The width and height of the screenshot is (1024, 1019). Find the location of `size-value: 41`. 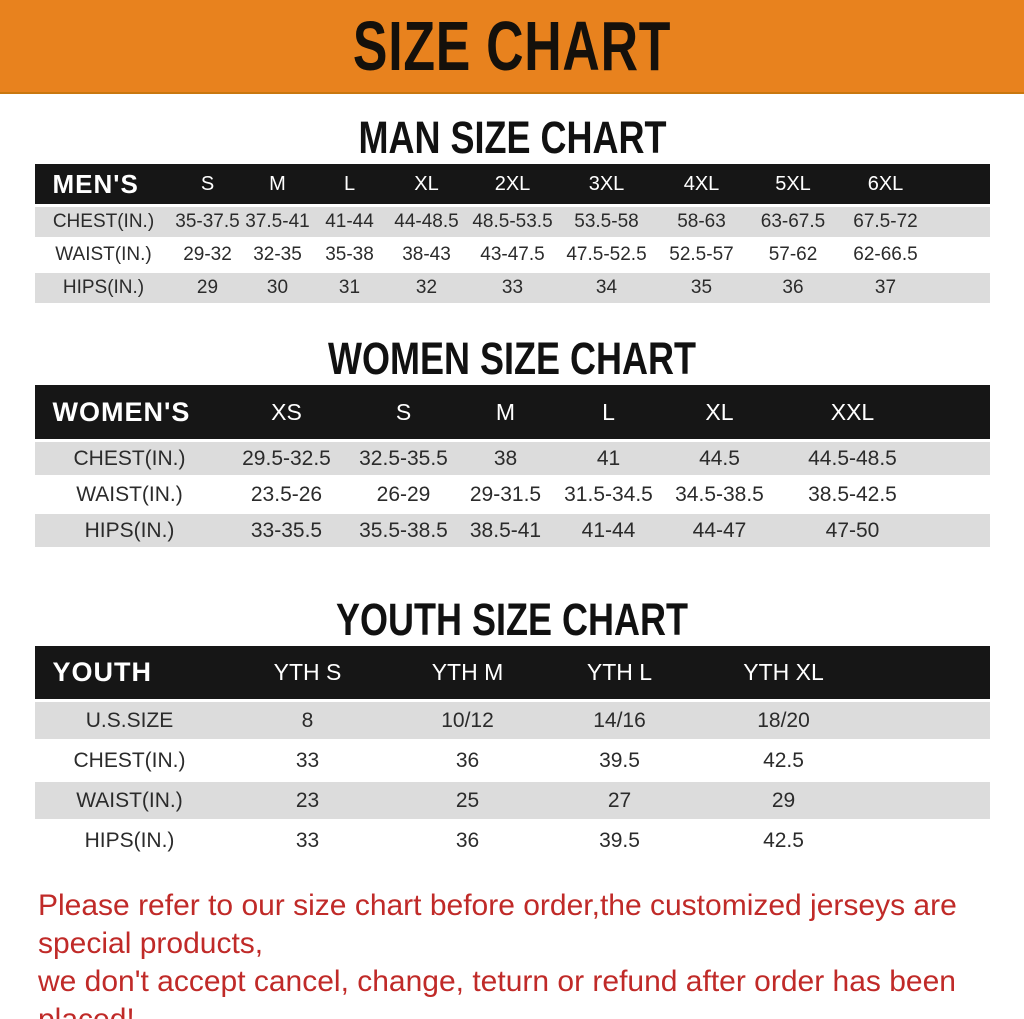

size-value: 41 is located at coordinates (608, 458).